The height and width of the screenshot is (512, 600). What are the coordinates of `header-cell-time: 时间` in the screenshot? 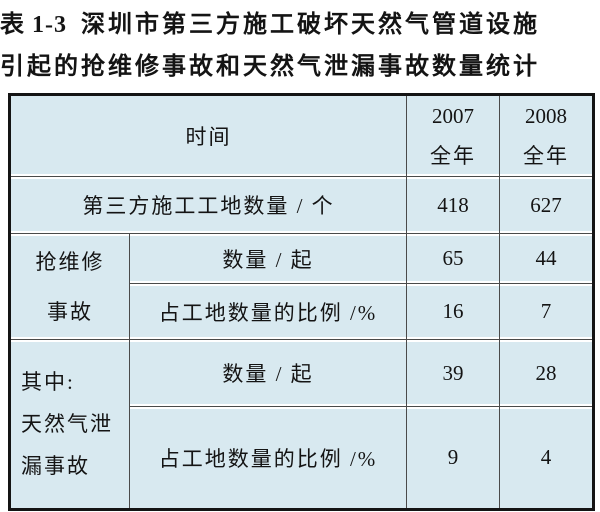 It's located at (208, 135).